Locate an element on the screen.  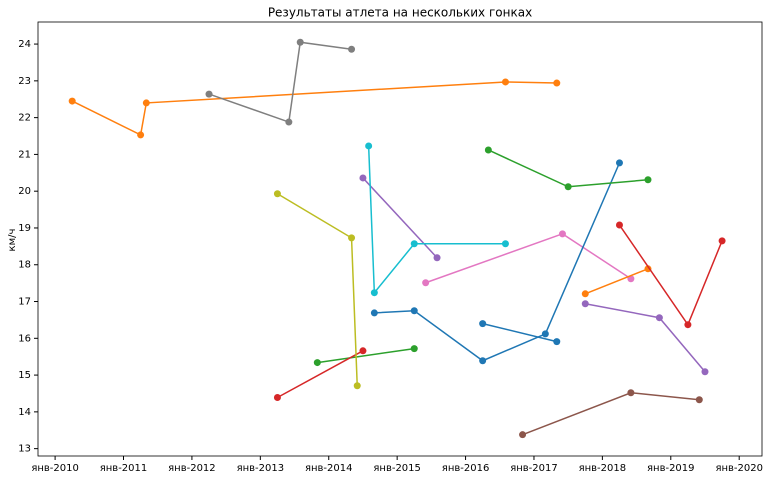
x-tick-label: янв-2014 is located at coordinates (329, 468).